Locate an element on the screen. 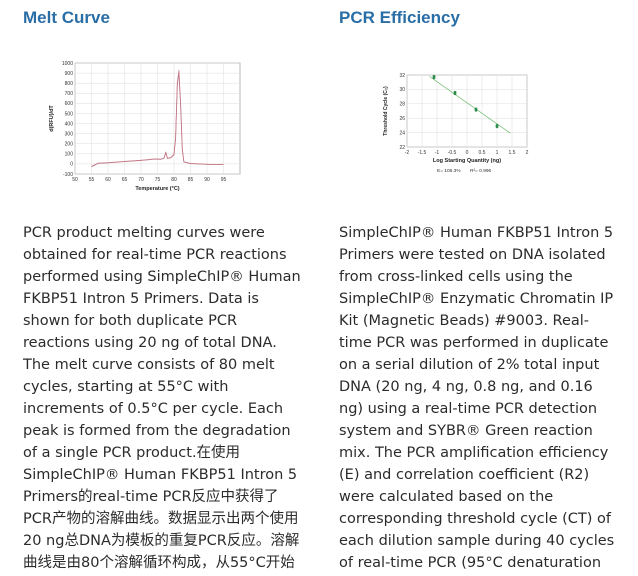 Image resolution: width=638 pixels, height=576 pixels. melt-y-tick-label: -100 is located at coordinates (68, 175).